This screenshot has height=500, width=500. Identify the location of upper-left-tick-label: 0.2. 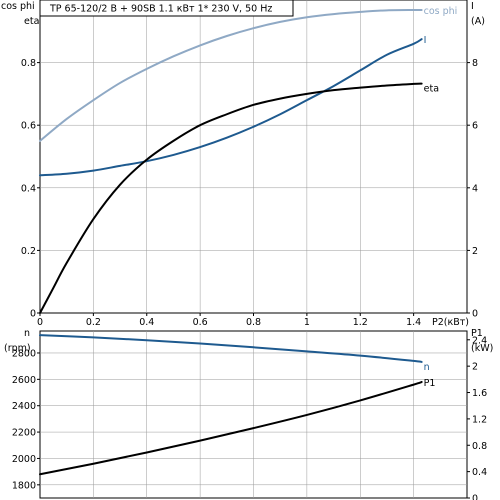
(28, 251).